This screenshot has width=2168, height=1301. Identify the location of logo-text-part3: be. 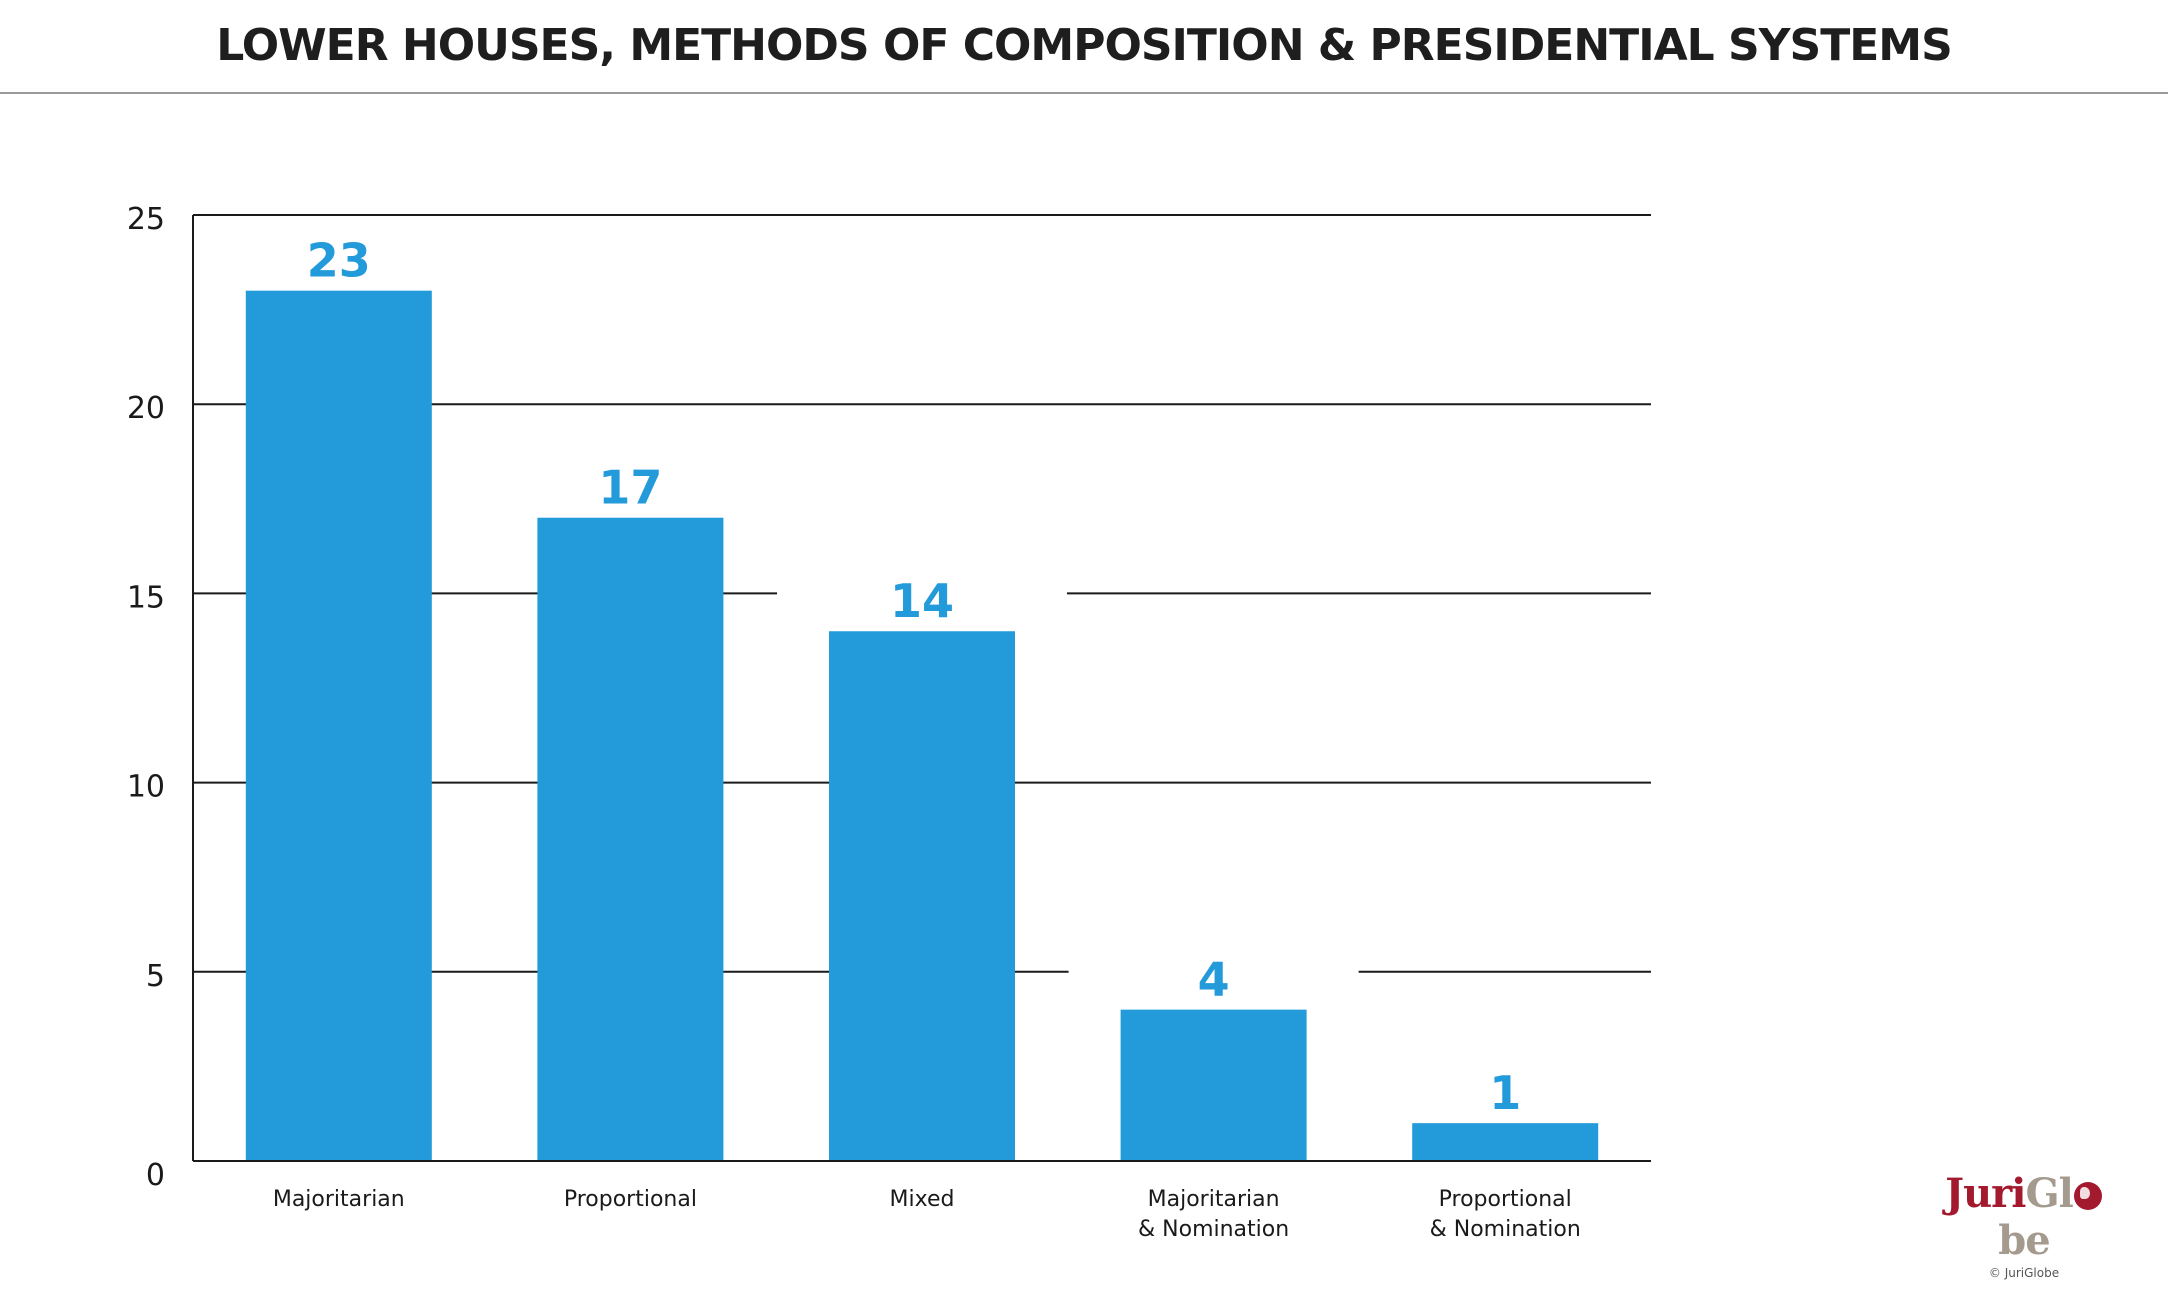
(2024, 1240).